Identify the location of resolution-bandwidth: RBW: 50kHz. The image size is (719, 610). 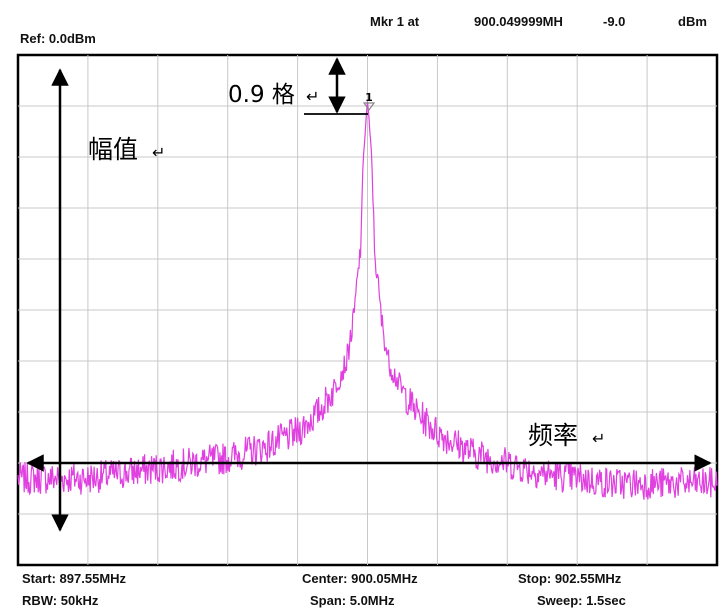
(60, 600).